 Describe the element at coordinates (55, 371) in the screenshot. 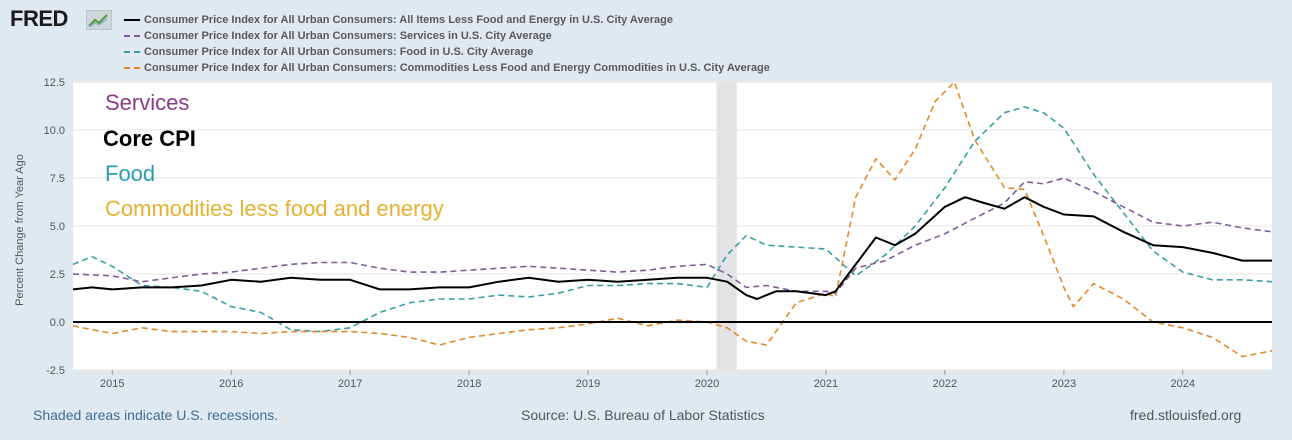

I see `y-tick-label: -2.5` at that location.